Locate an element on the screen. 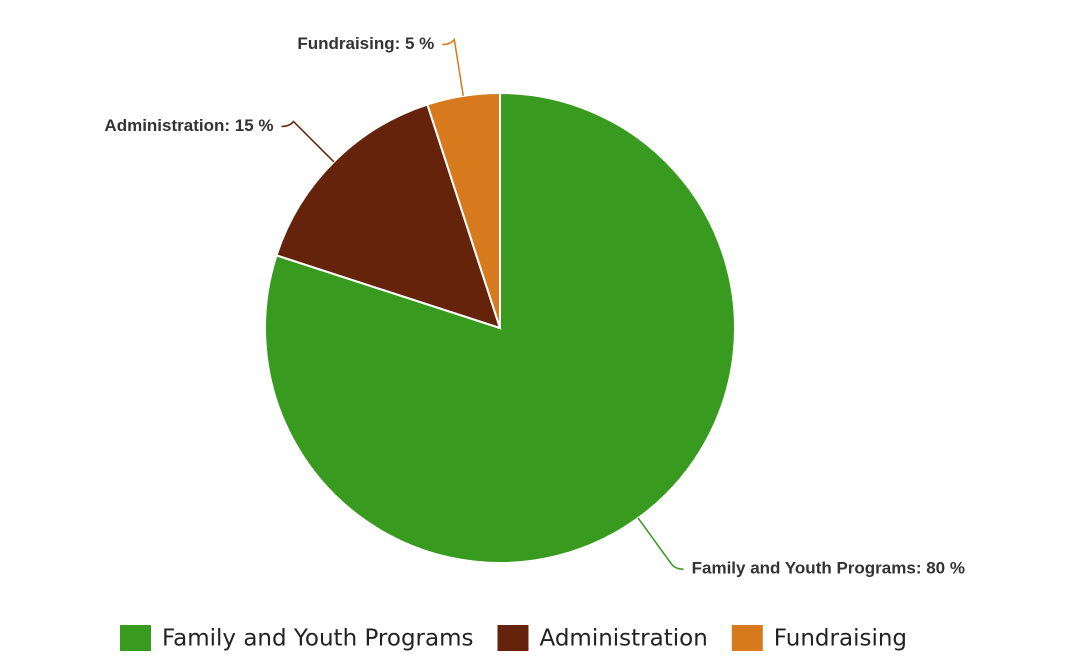 Image resolution: width=1068 pixels, height=669 pixels. legend-label: Fundraising is located at coordinates (840, 639).